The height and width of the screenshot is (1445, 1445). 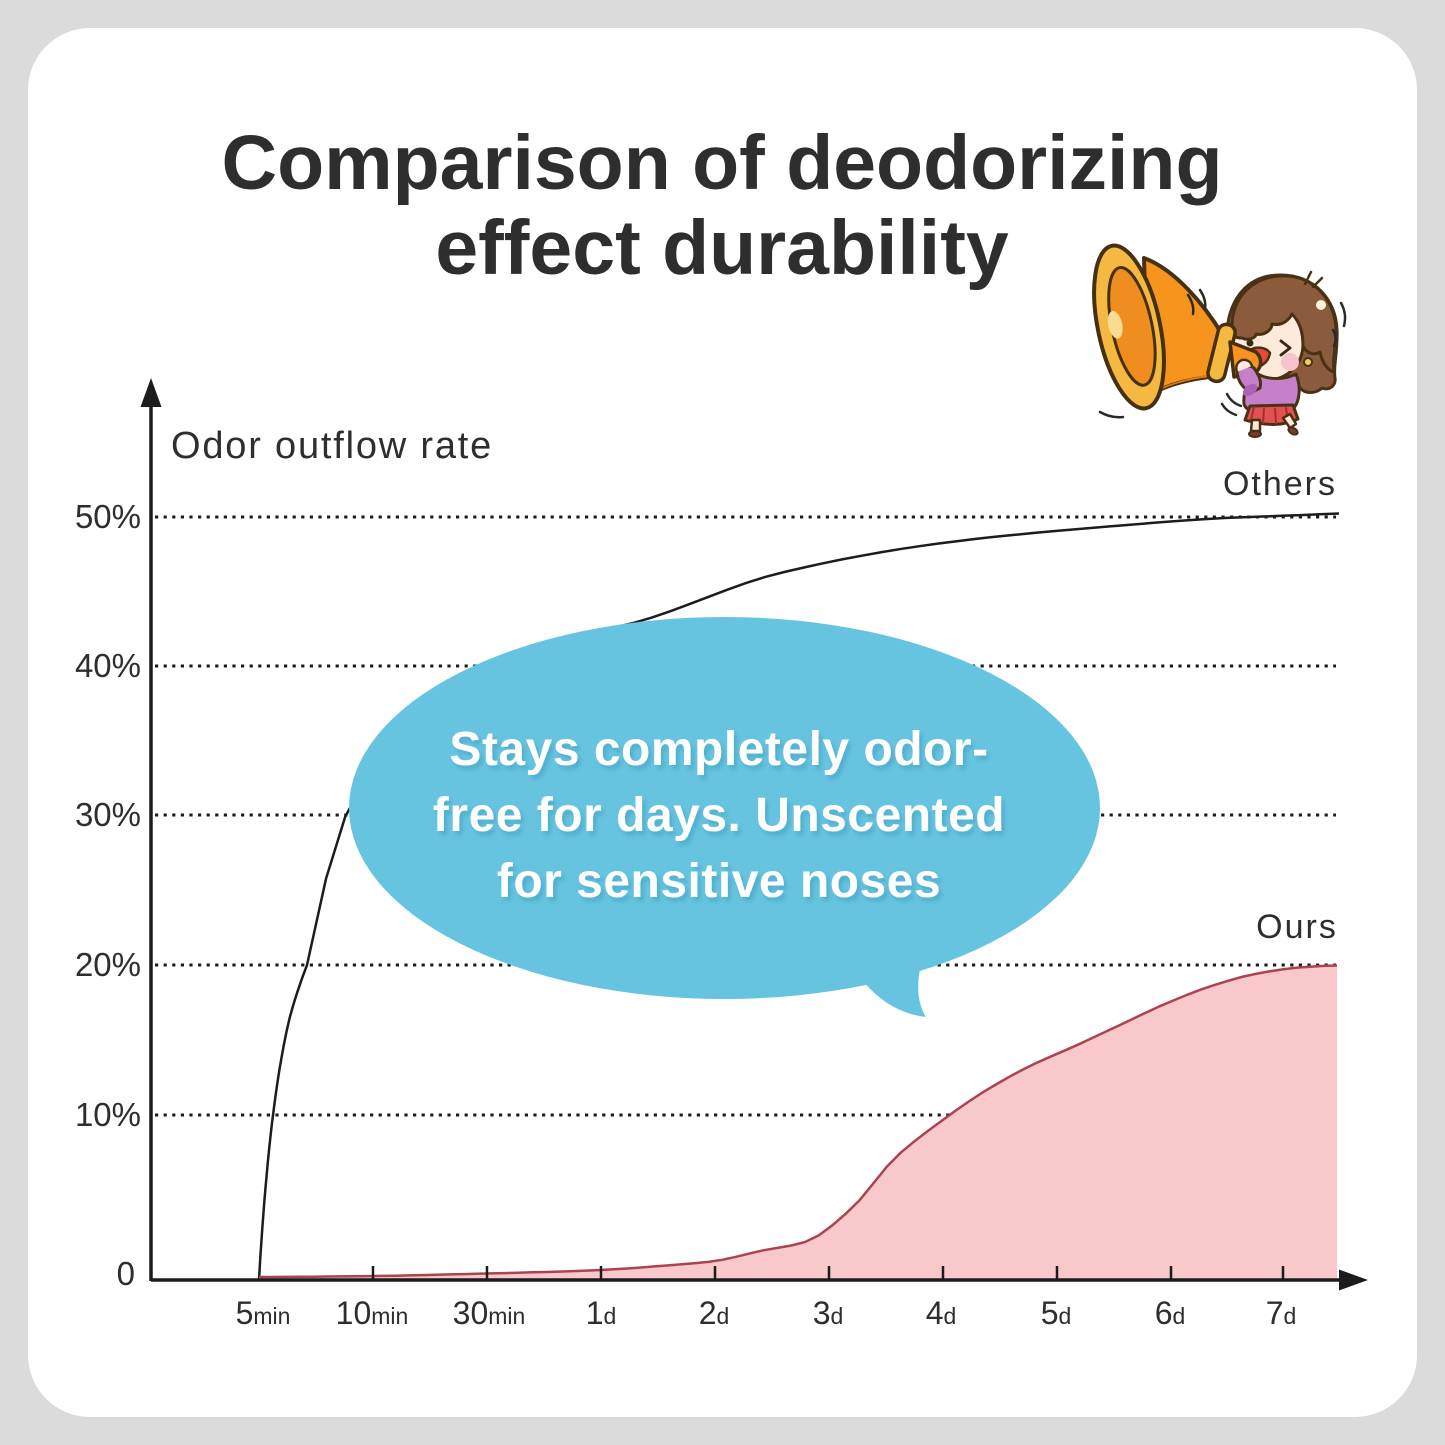 What do you see at coordinates (722, 248) in the screenshot?
I see `svg-text: effect durability` at bounding box center [722, 248].